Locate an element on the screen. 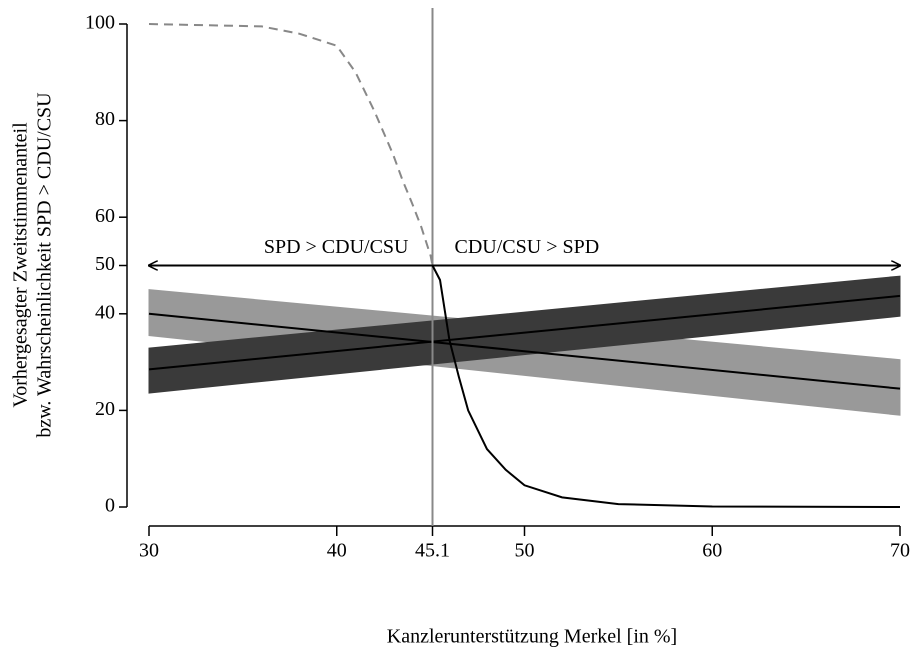 This screenshot has height=654, width=918. confidence-band is located at coordinates (524, 334).